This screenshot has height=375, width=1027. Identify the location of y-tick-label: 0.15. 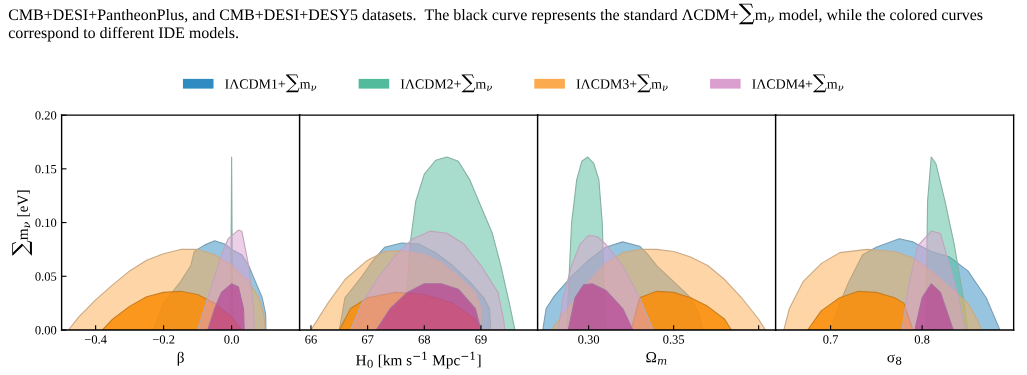
(46, 169).